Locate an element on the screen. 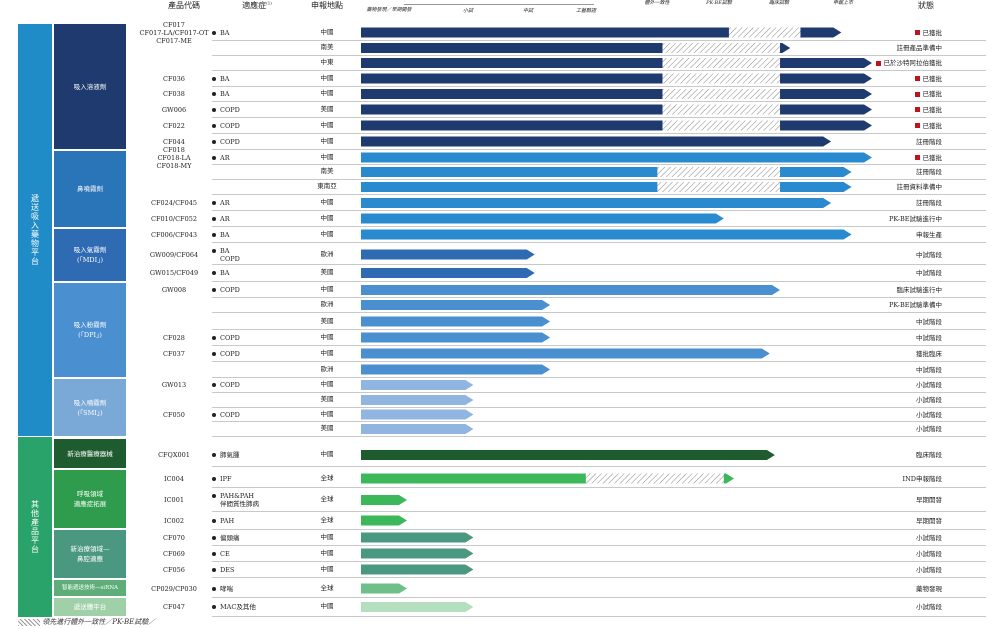 This screenshot has width=1004, height=629. status: PK-BE試驗準備中 is located at coordinates (887, 305).